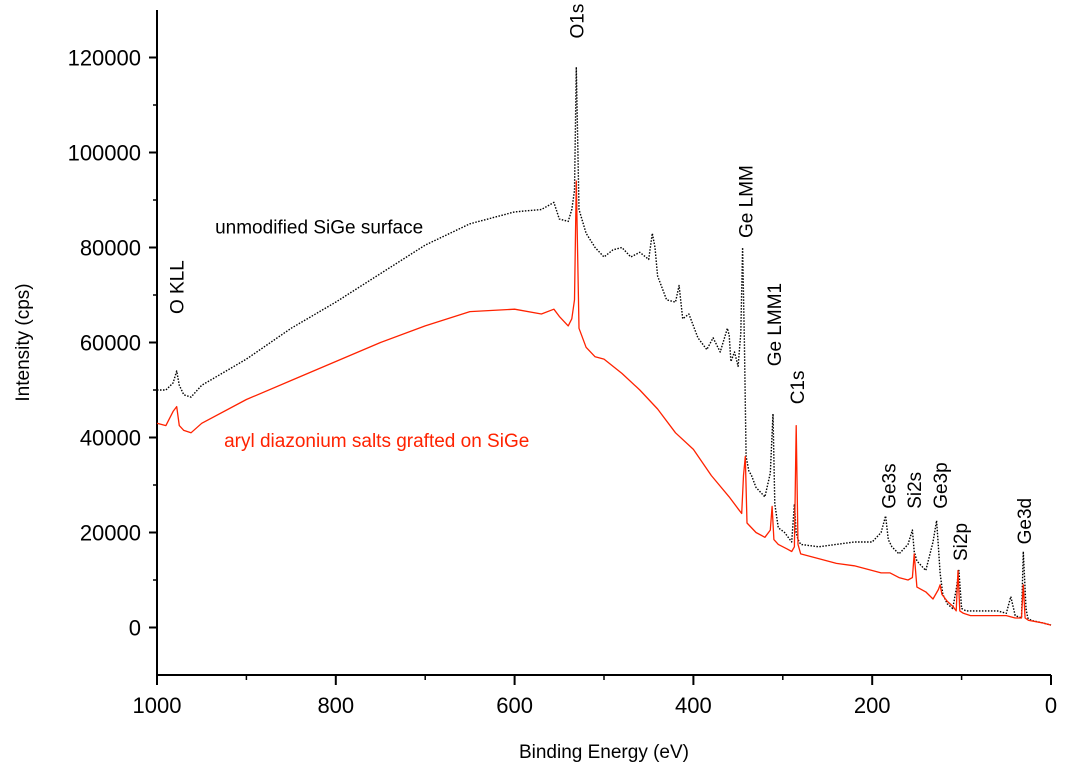  Describe the element at coordinates (941, 485) in the screenshot. I see `peak-label: Ge3p` at that location.